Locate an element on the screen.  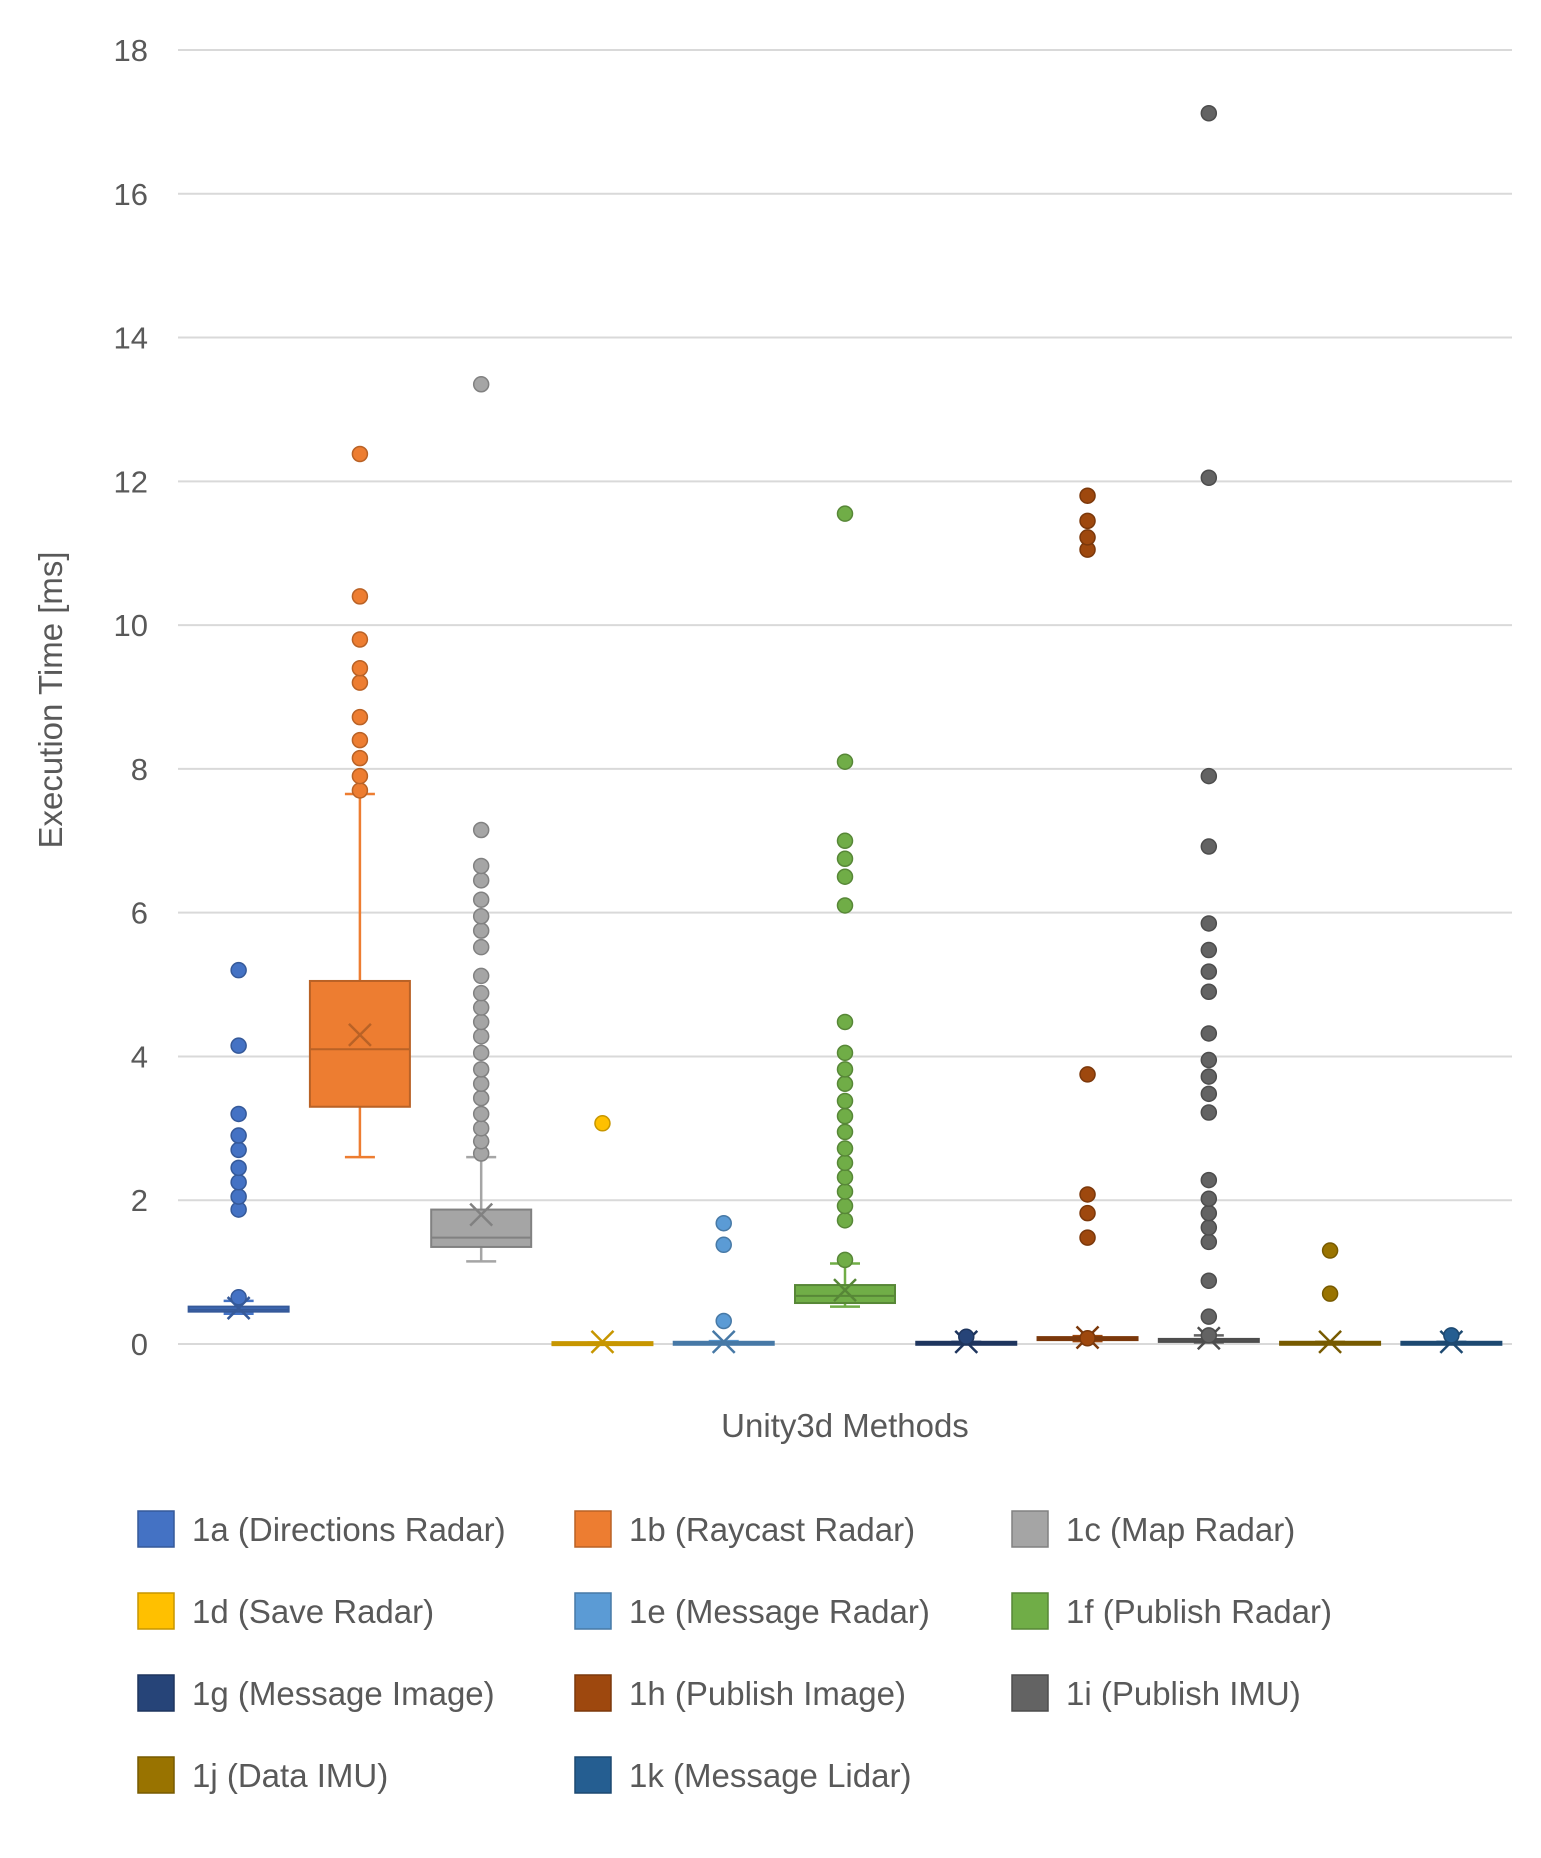
legend-item: 1c (Map Radar) is located at coordinates (1153, 1529).